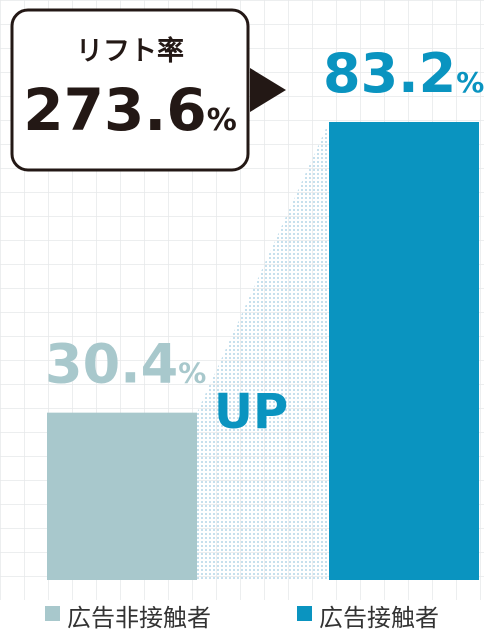 Image resolution: width=484 pixels, height=633 pixels. What do you see at coordinates (130, 51) in the screenshot?
I see `lift-label: リフト率` at bounding box center [130, 51].